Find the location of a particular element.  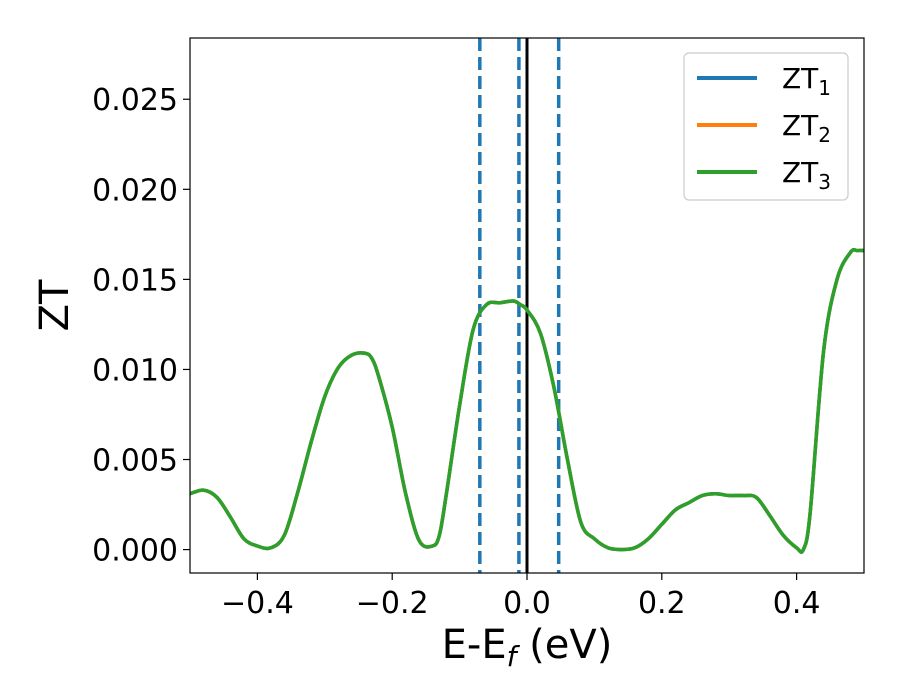

x-tick-label: 0.4 is located at coordinates (797, 603).